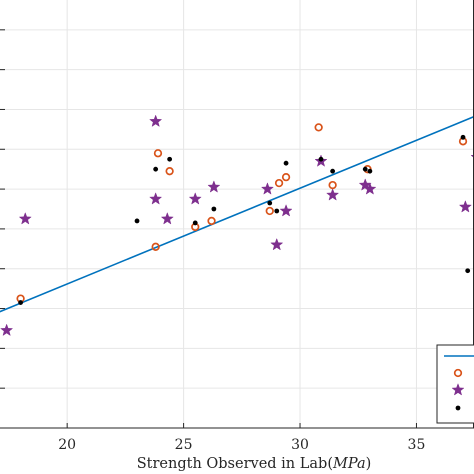 The height and width of the screenshot is (474, 474). Describe the element at coordinates (241, 445) in the screenshot. I see `x-tick-labels: 20 25 30 35` at that location.